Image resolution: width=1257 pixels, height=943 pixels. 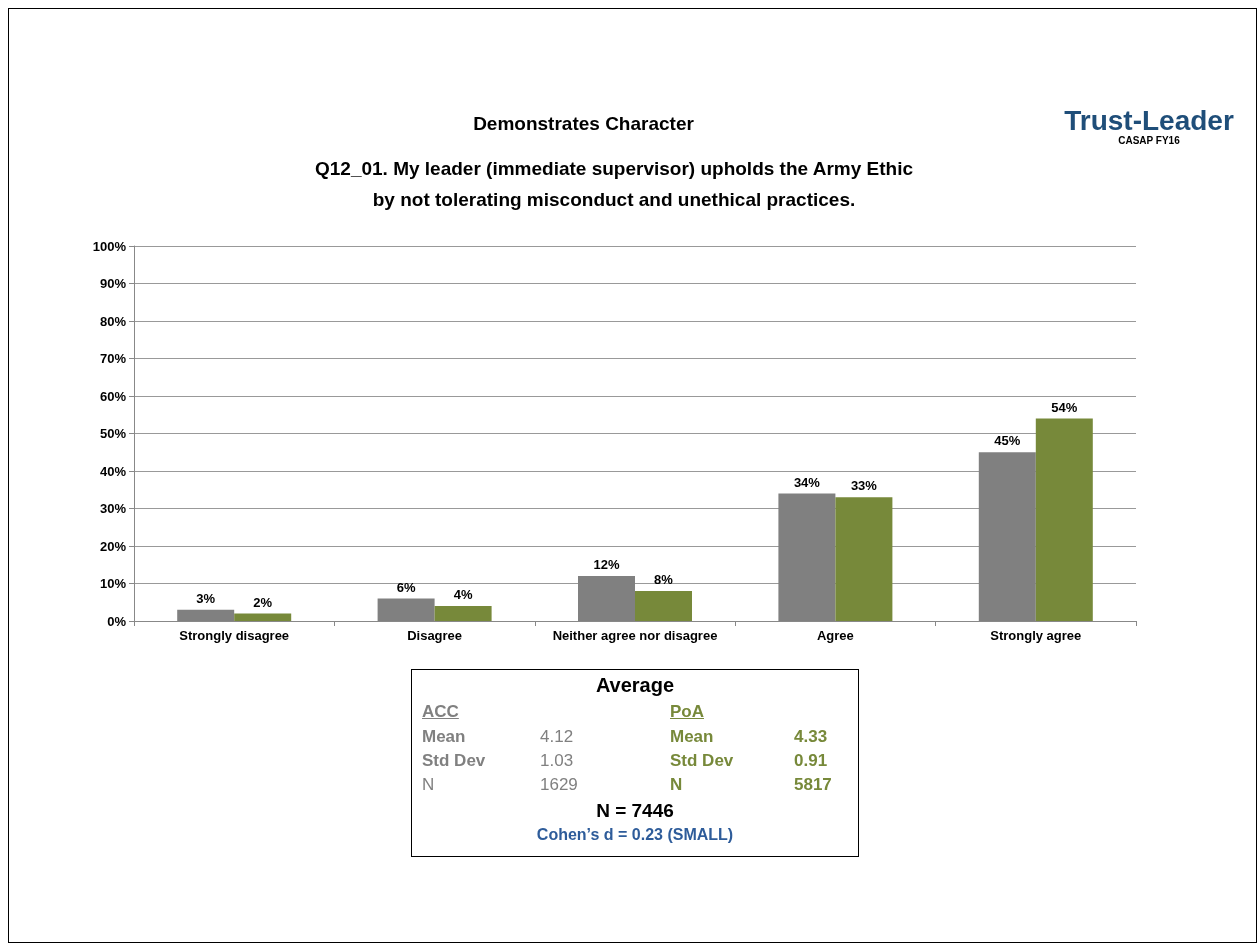 I want to click on text: ACC, so click(x=440, y=712).